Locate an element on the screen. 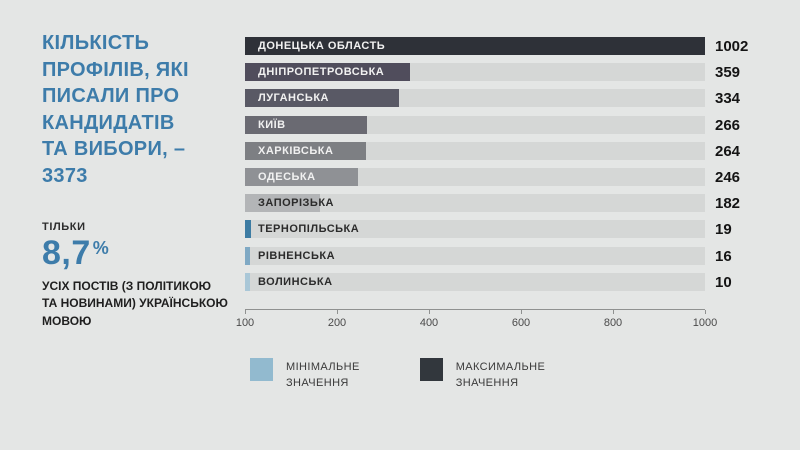 This screenshot has width=800, height=450. bar-label: ДНІПРОПЕТРОВСЬКА is located at coordinates (321, 72).